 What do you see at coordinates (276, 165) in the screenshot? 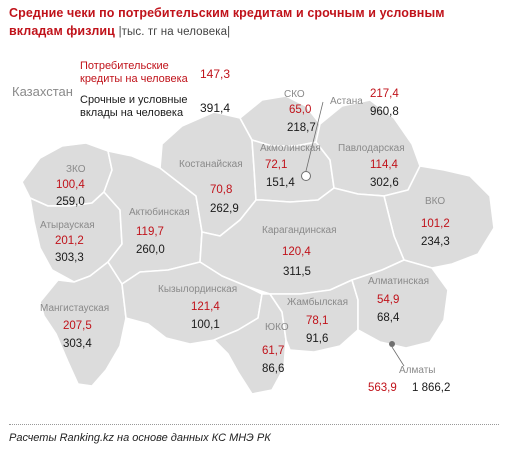
I see `loans-akmola: 72,1` at bounding box center [276, 165].